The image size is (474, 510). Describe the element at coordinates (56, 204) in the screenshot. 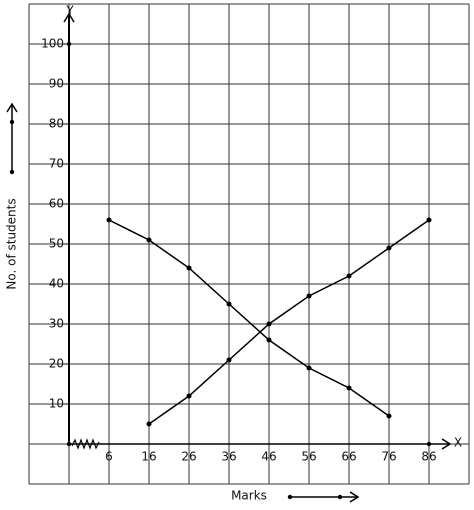

I see `y-tick-label: 60` at that location.